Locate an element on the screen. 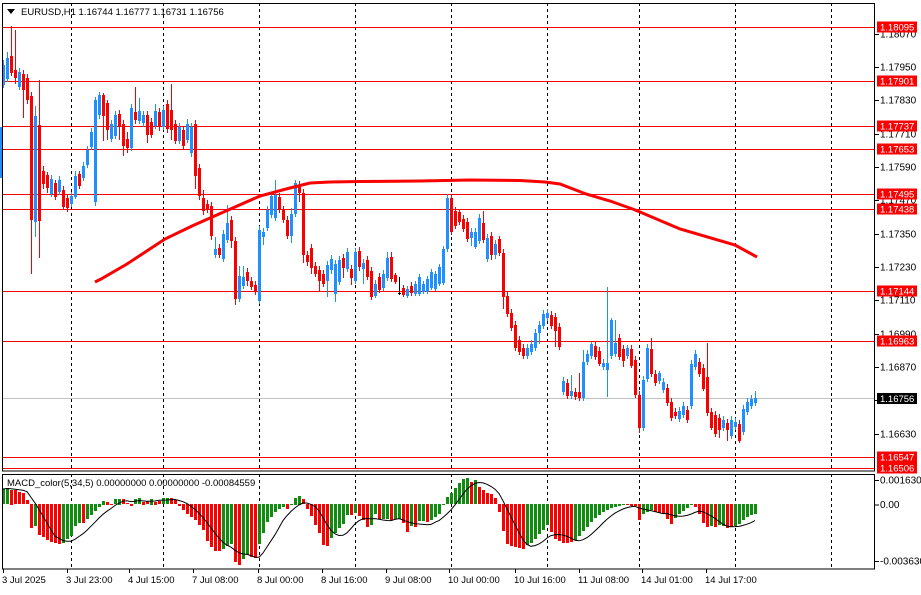 This screenshot has height=595, width=921. svg-text: 1.17950 is located at coordinates (898, 68).